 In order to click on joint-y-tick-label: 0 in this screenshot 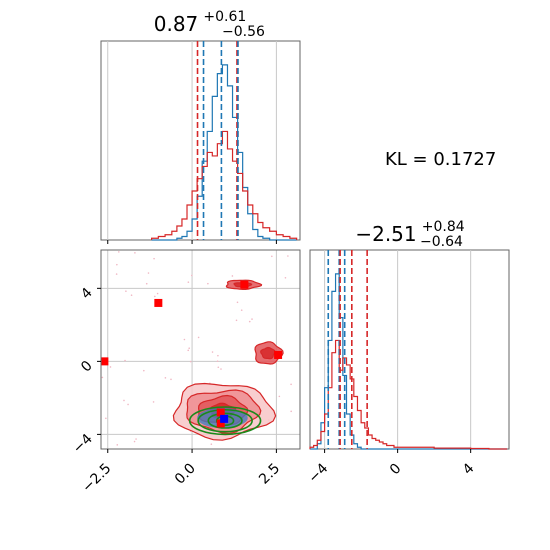, I will do `click(87, 367)`.